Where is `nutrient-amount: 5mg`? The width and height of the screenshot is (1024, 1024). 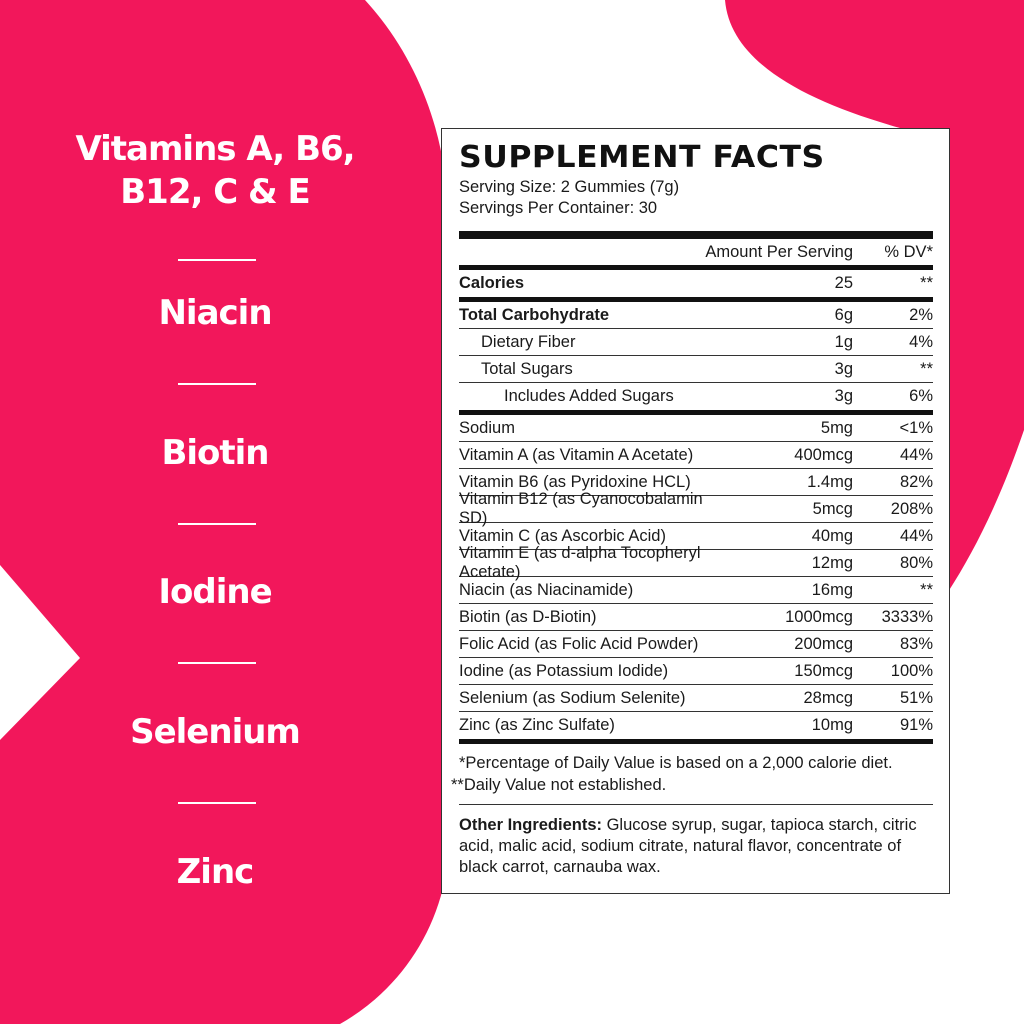
nutrient-amount: 5mg is located at coordinates (836, 427).